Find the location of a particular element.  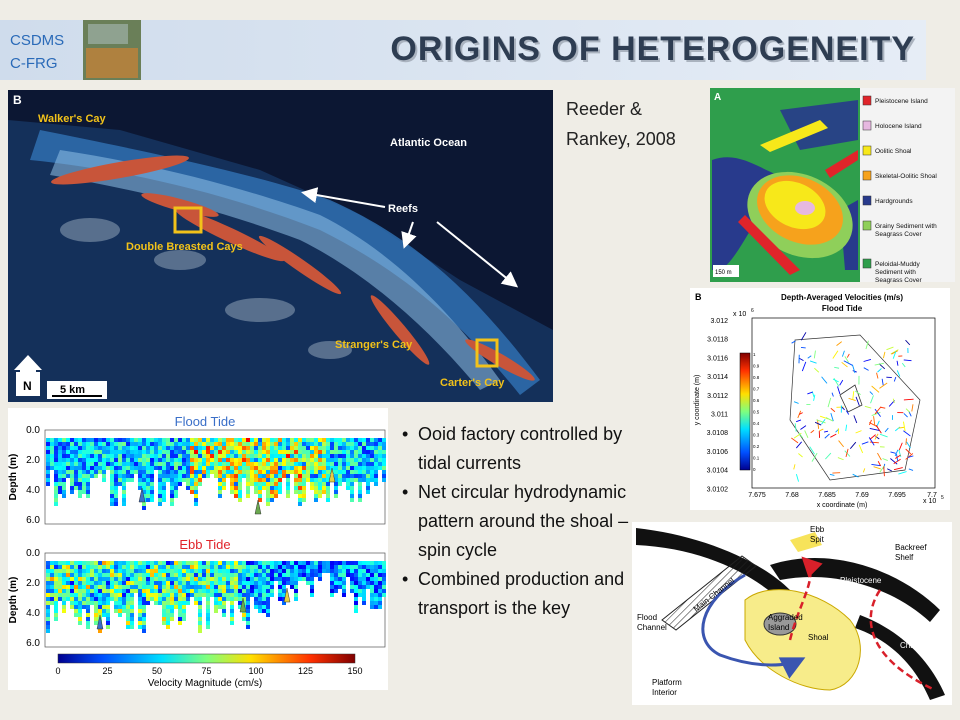

sand-patch is located at coordinates (260, 310).